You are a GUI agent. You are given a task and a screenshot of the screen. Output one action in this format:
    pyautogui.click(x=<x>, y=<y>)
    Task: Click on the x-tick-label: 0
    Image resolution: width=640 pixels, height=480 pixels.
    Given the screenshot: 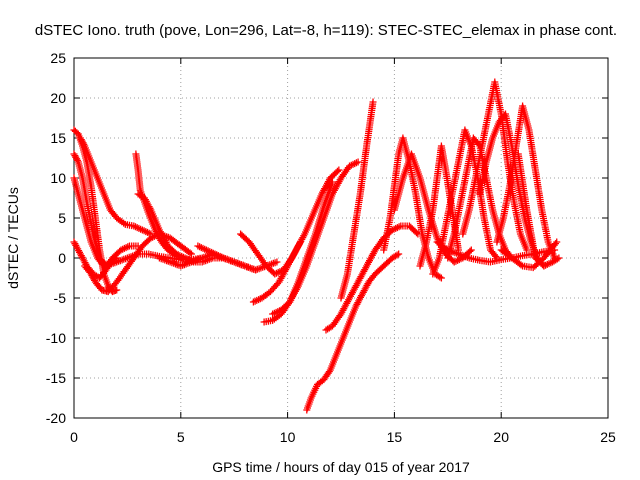 What is the action you would take?
    pyautogui.click(x=74, y=437)
    